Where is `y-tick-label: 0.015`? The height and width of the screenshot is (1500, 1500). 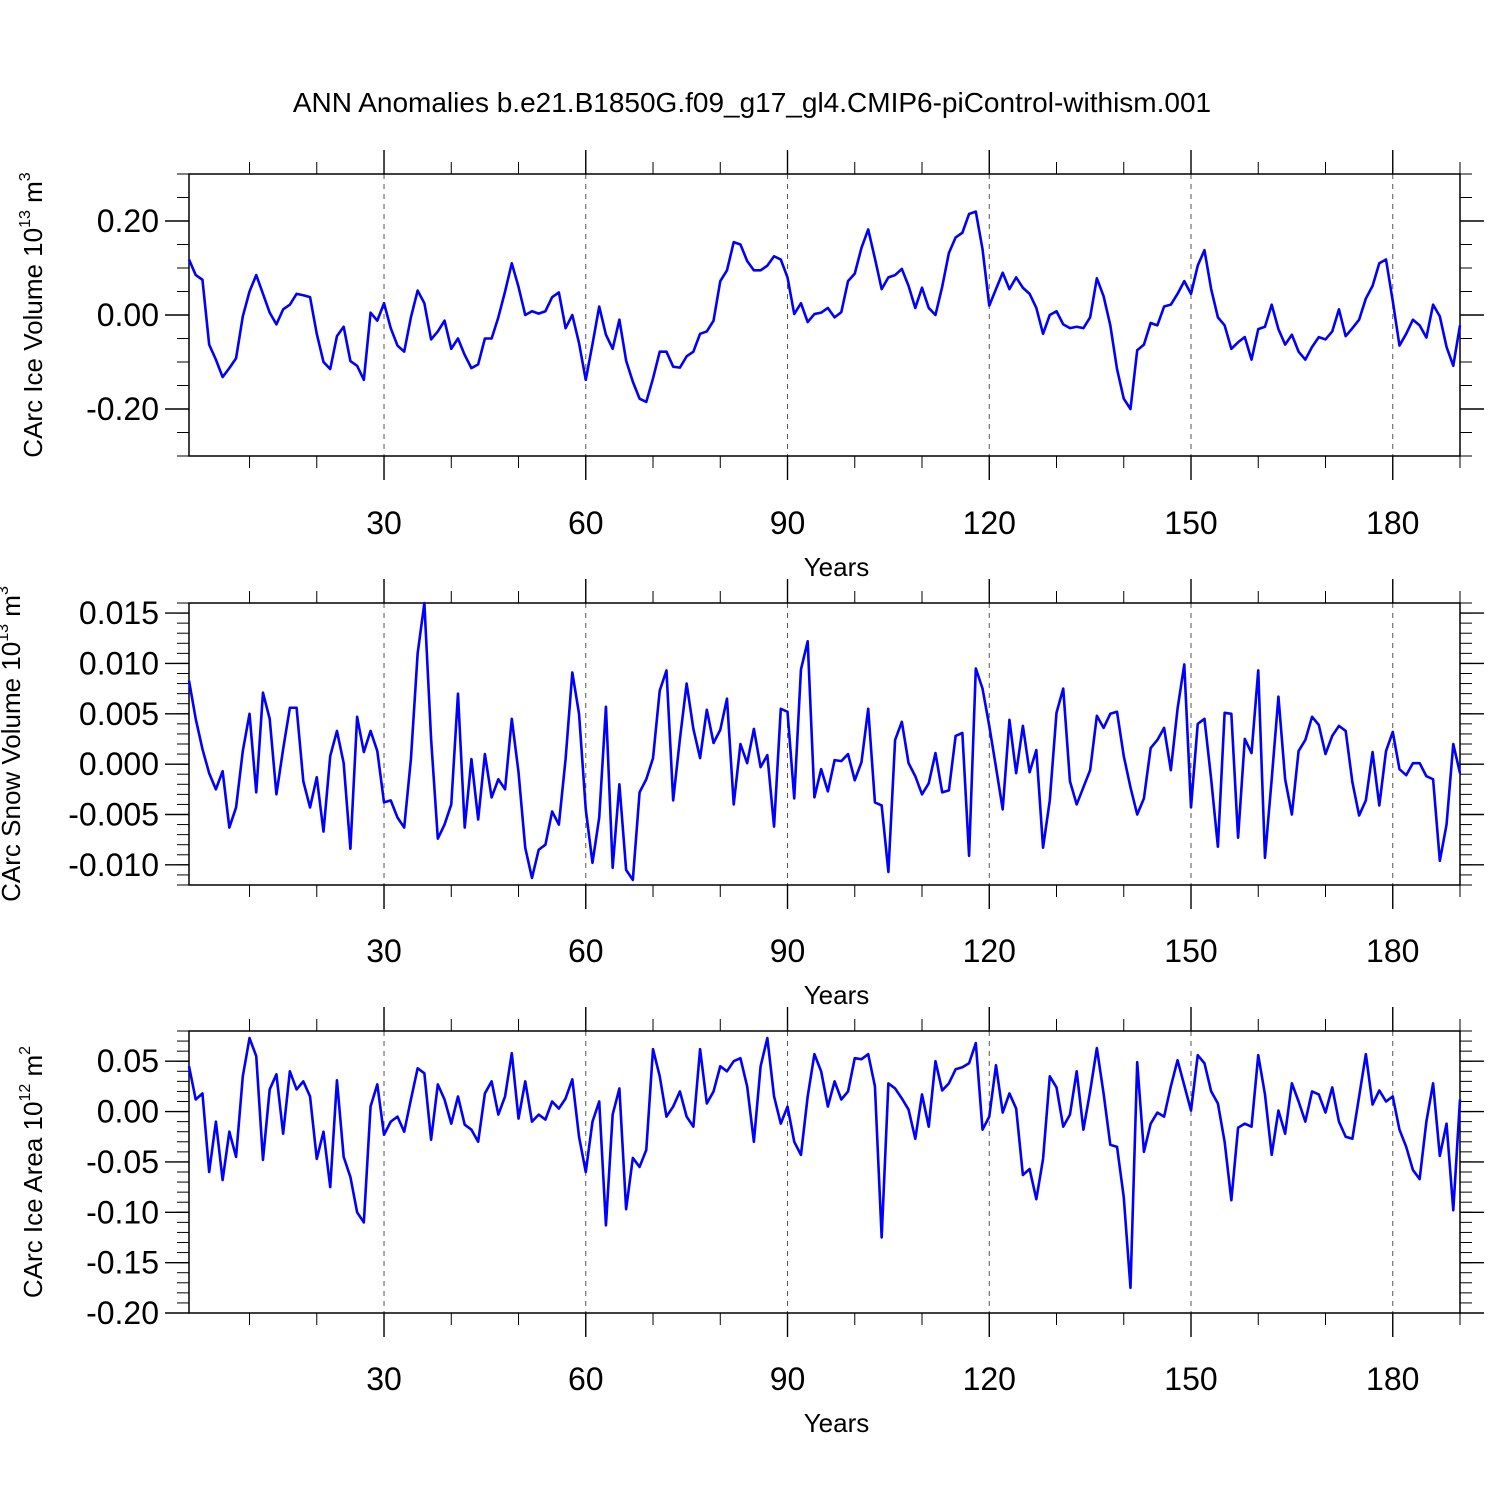 y-tick-label: 0.015 is located at coordinates (119, 613).